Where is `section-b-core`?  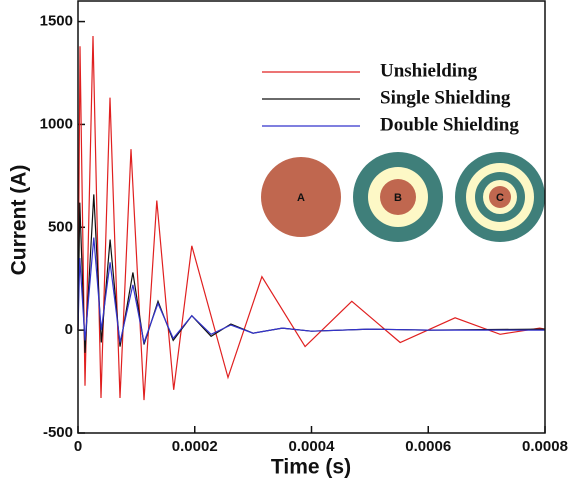
section-b-core is located at coordinates (398, 197).